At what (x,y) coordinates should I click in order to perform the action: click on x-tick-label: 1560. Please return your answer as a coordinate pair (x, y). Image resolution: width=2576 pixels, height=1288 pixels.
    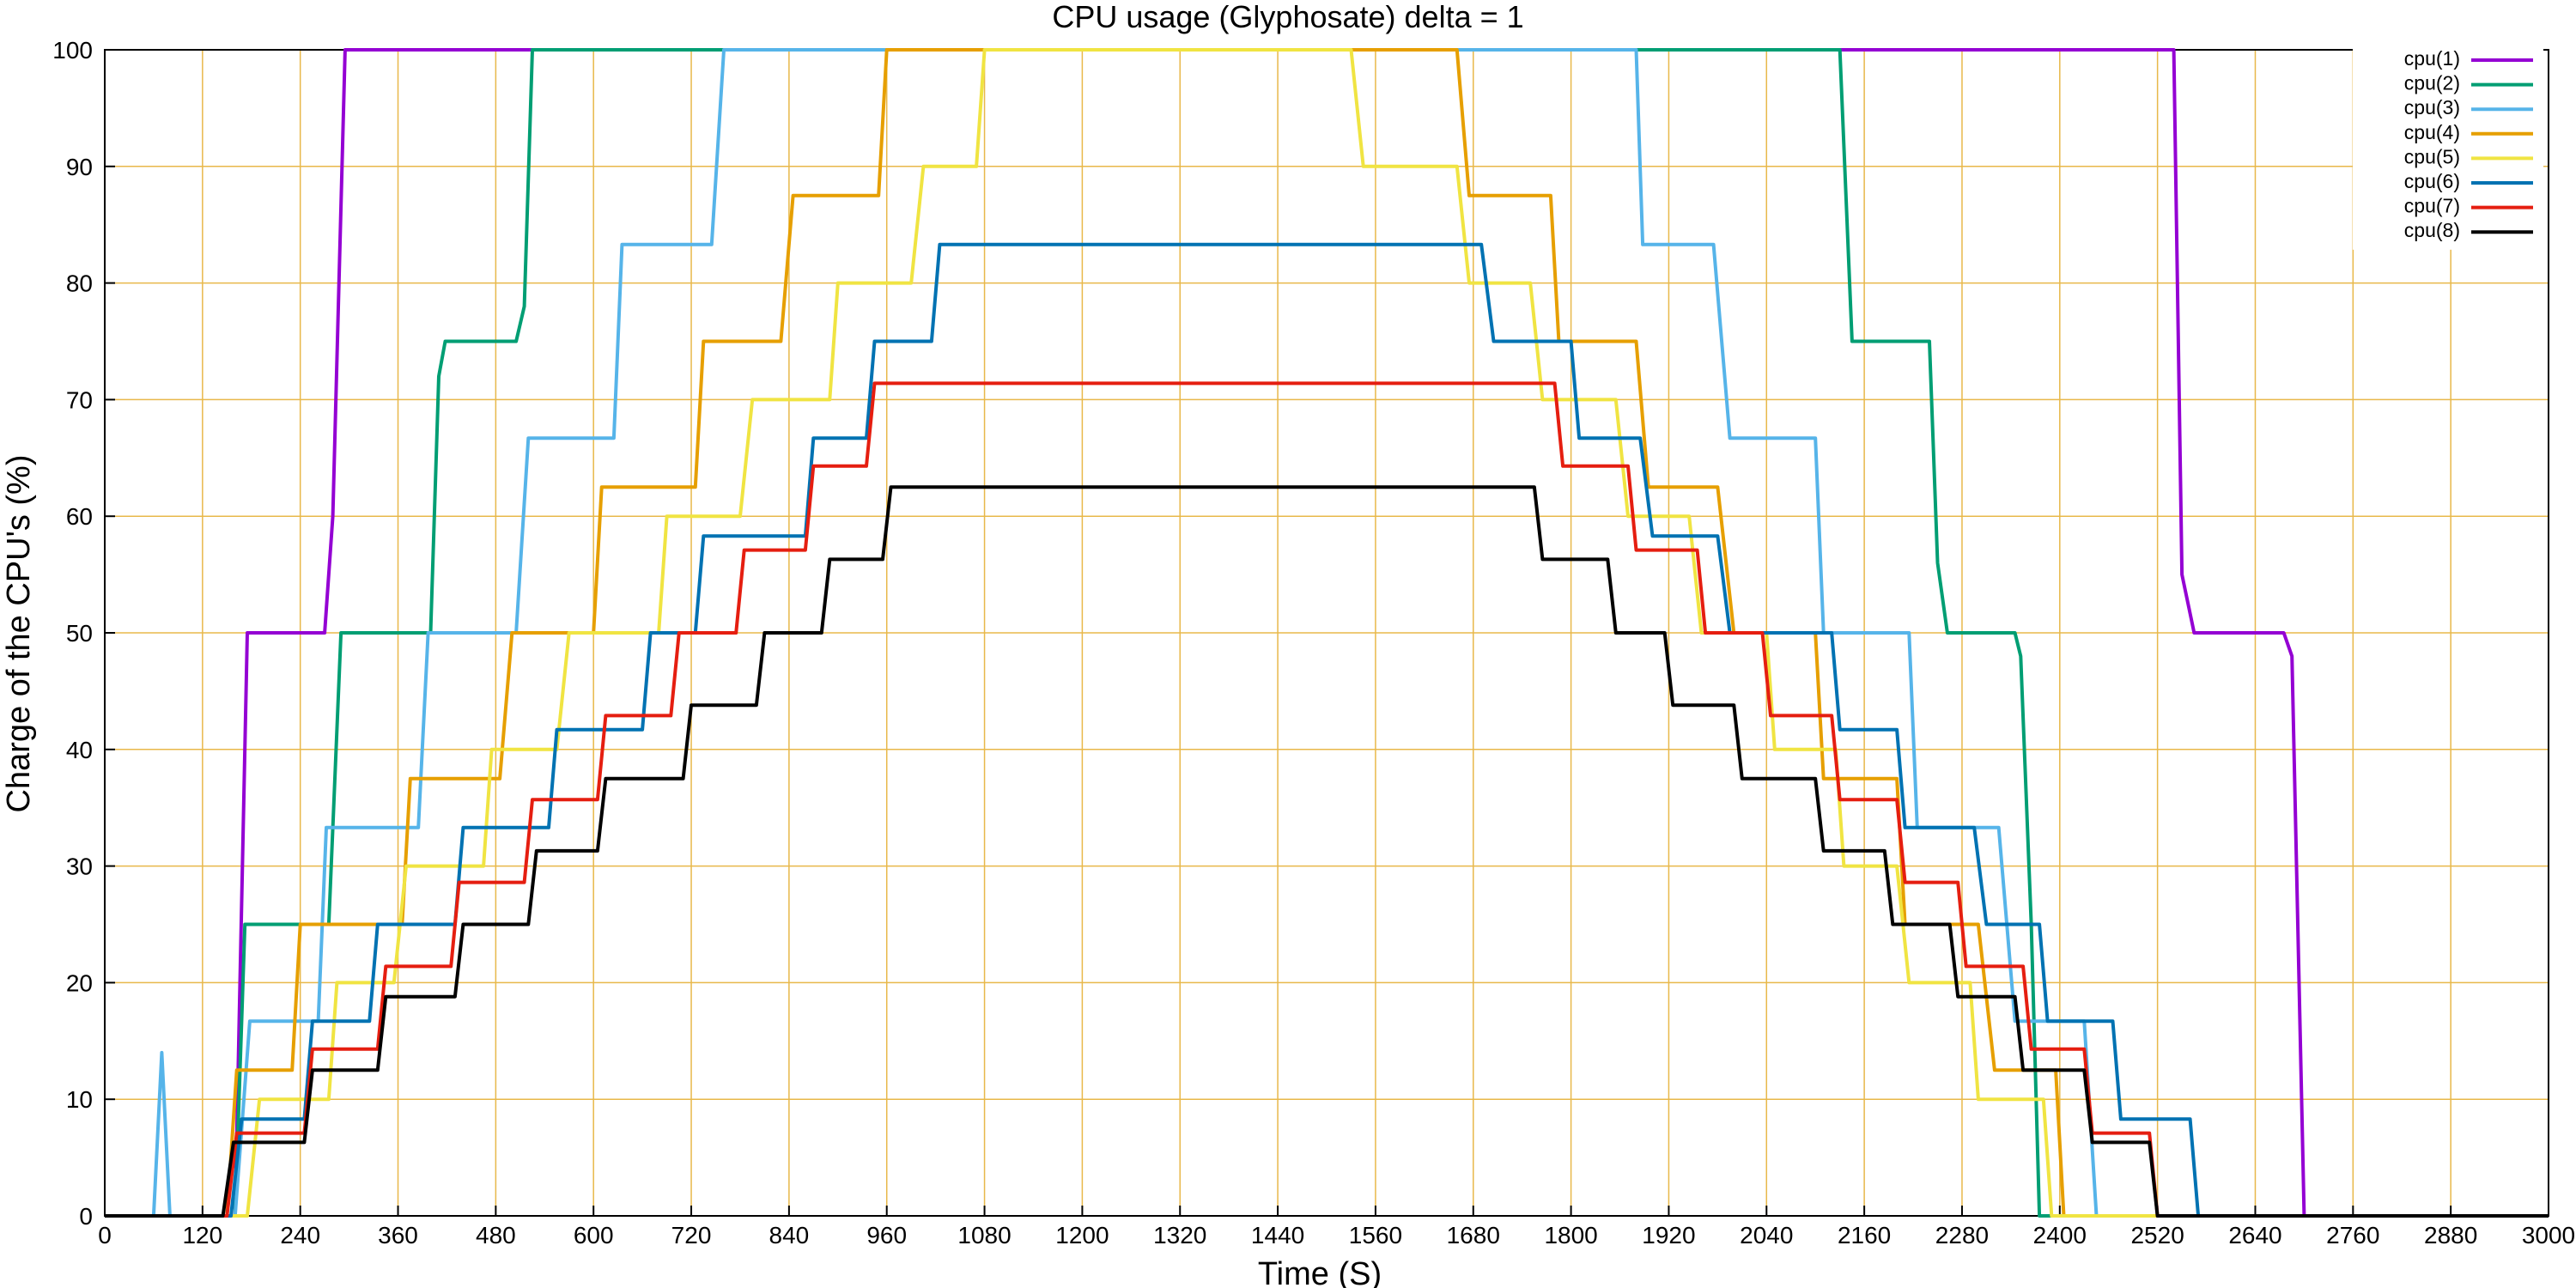
    Looking at the image, I should click on (1375, 1235).